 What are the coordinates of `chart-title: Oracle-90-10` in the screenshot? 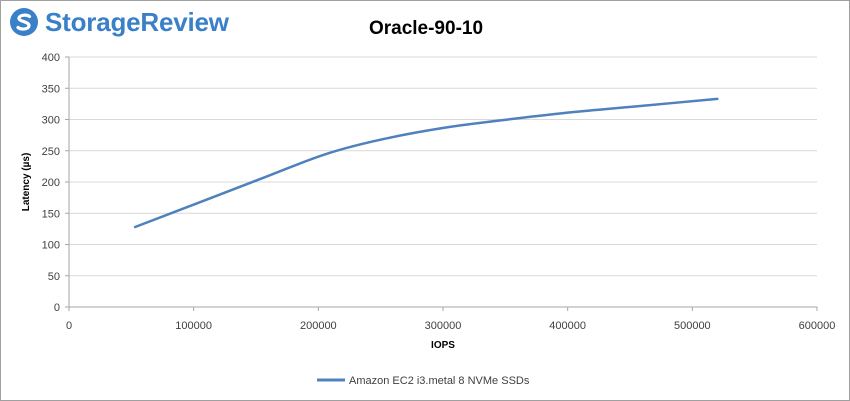 It's located at (426, 28).